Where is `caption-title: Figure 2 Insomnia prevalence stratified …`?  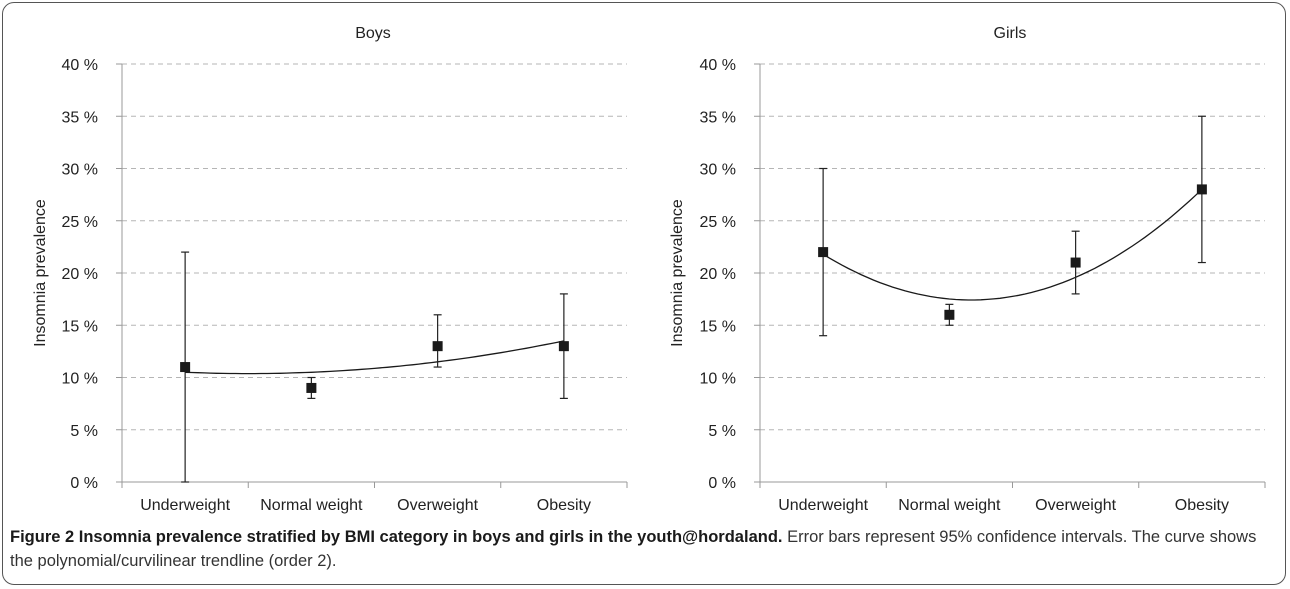 caption-title: Figure 2 Insomnia prevalence stratified … is located at coordinates (396, 537).